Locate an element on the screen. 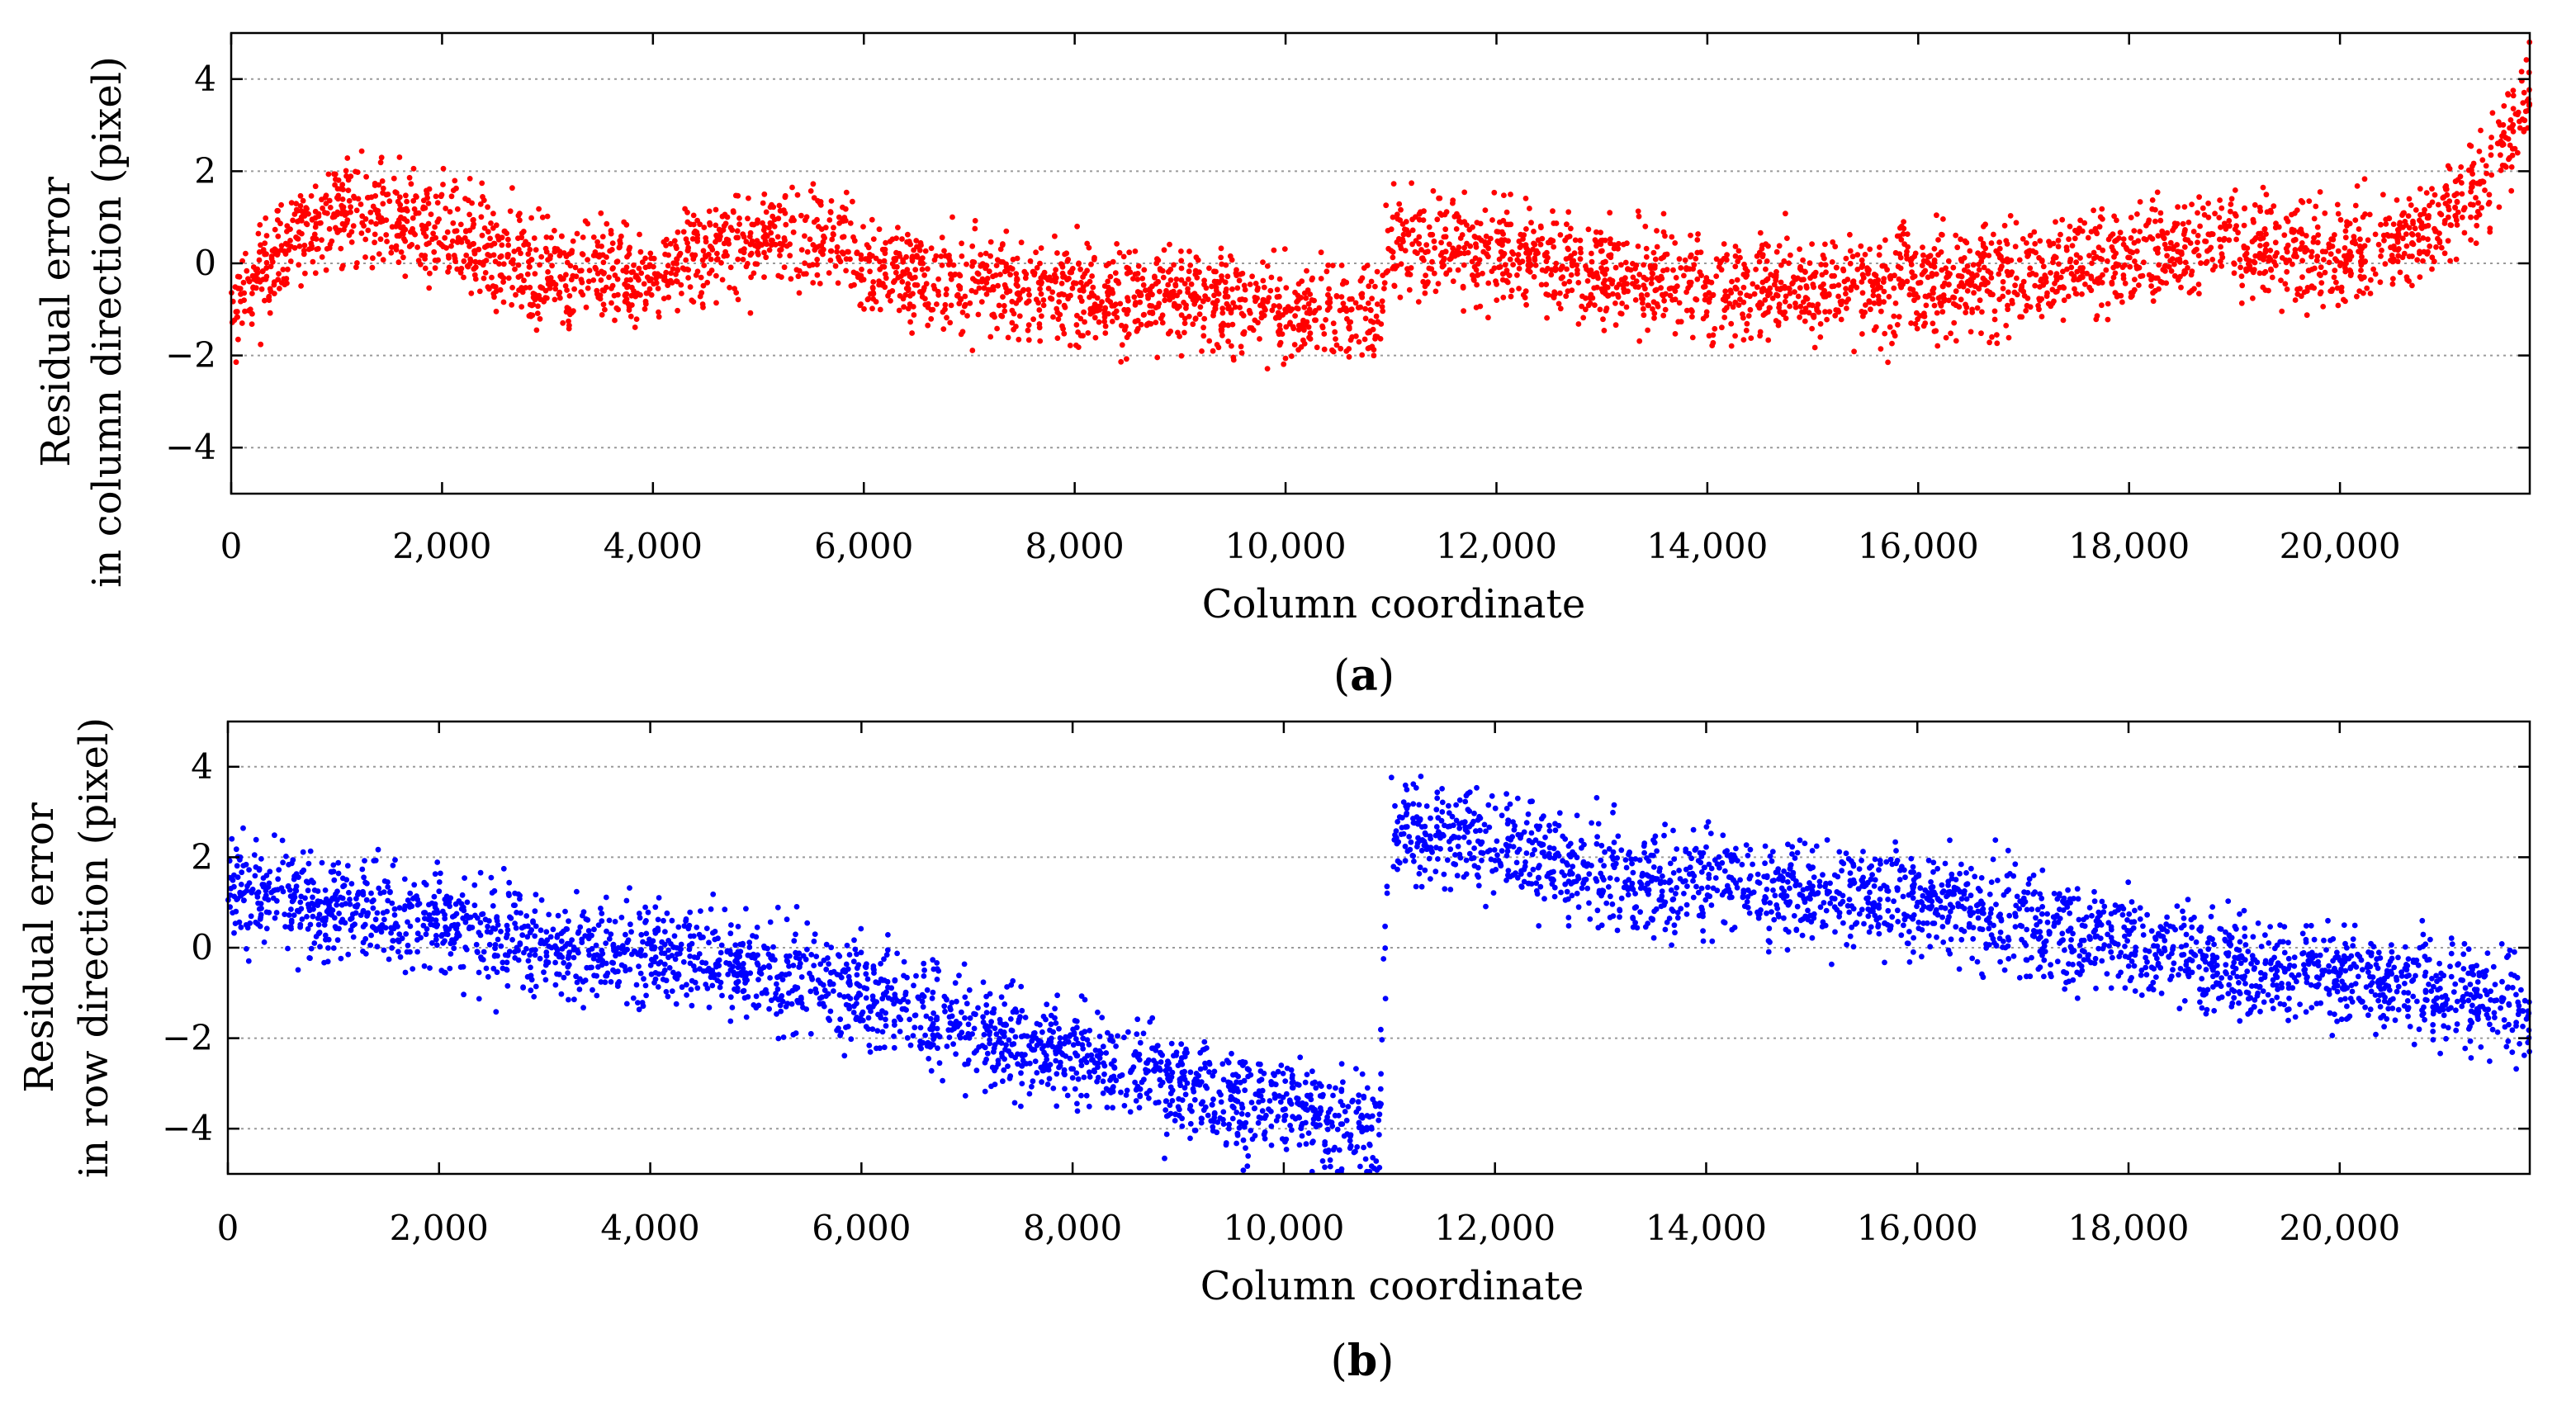 This screenshot has height=1410, width=2576. y-axis-title-line: in column direction (pixel) is located at coordinates (107, 322).